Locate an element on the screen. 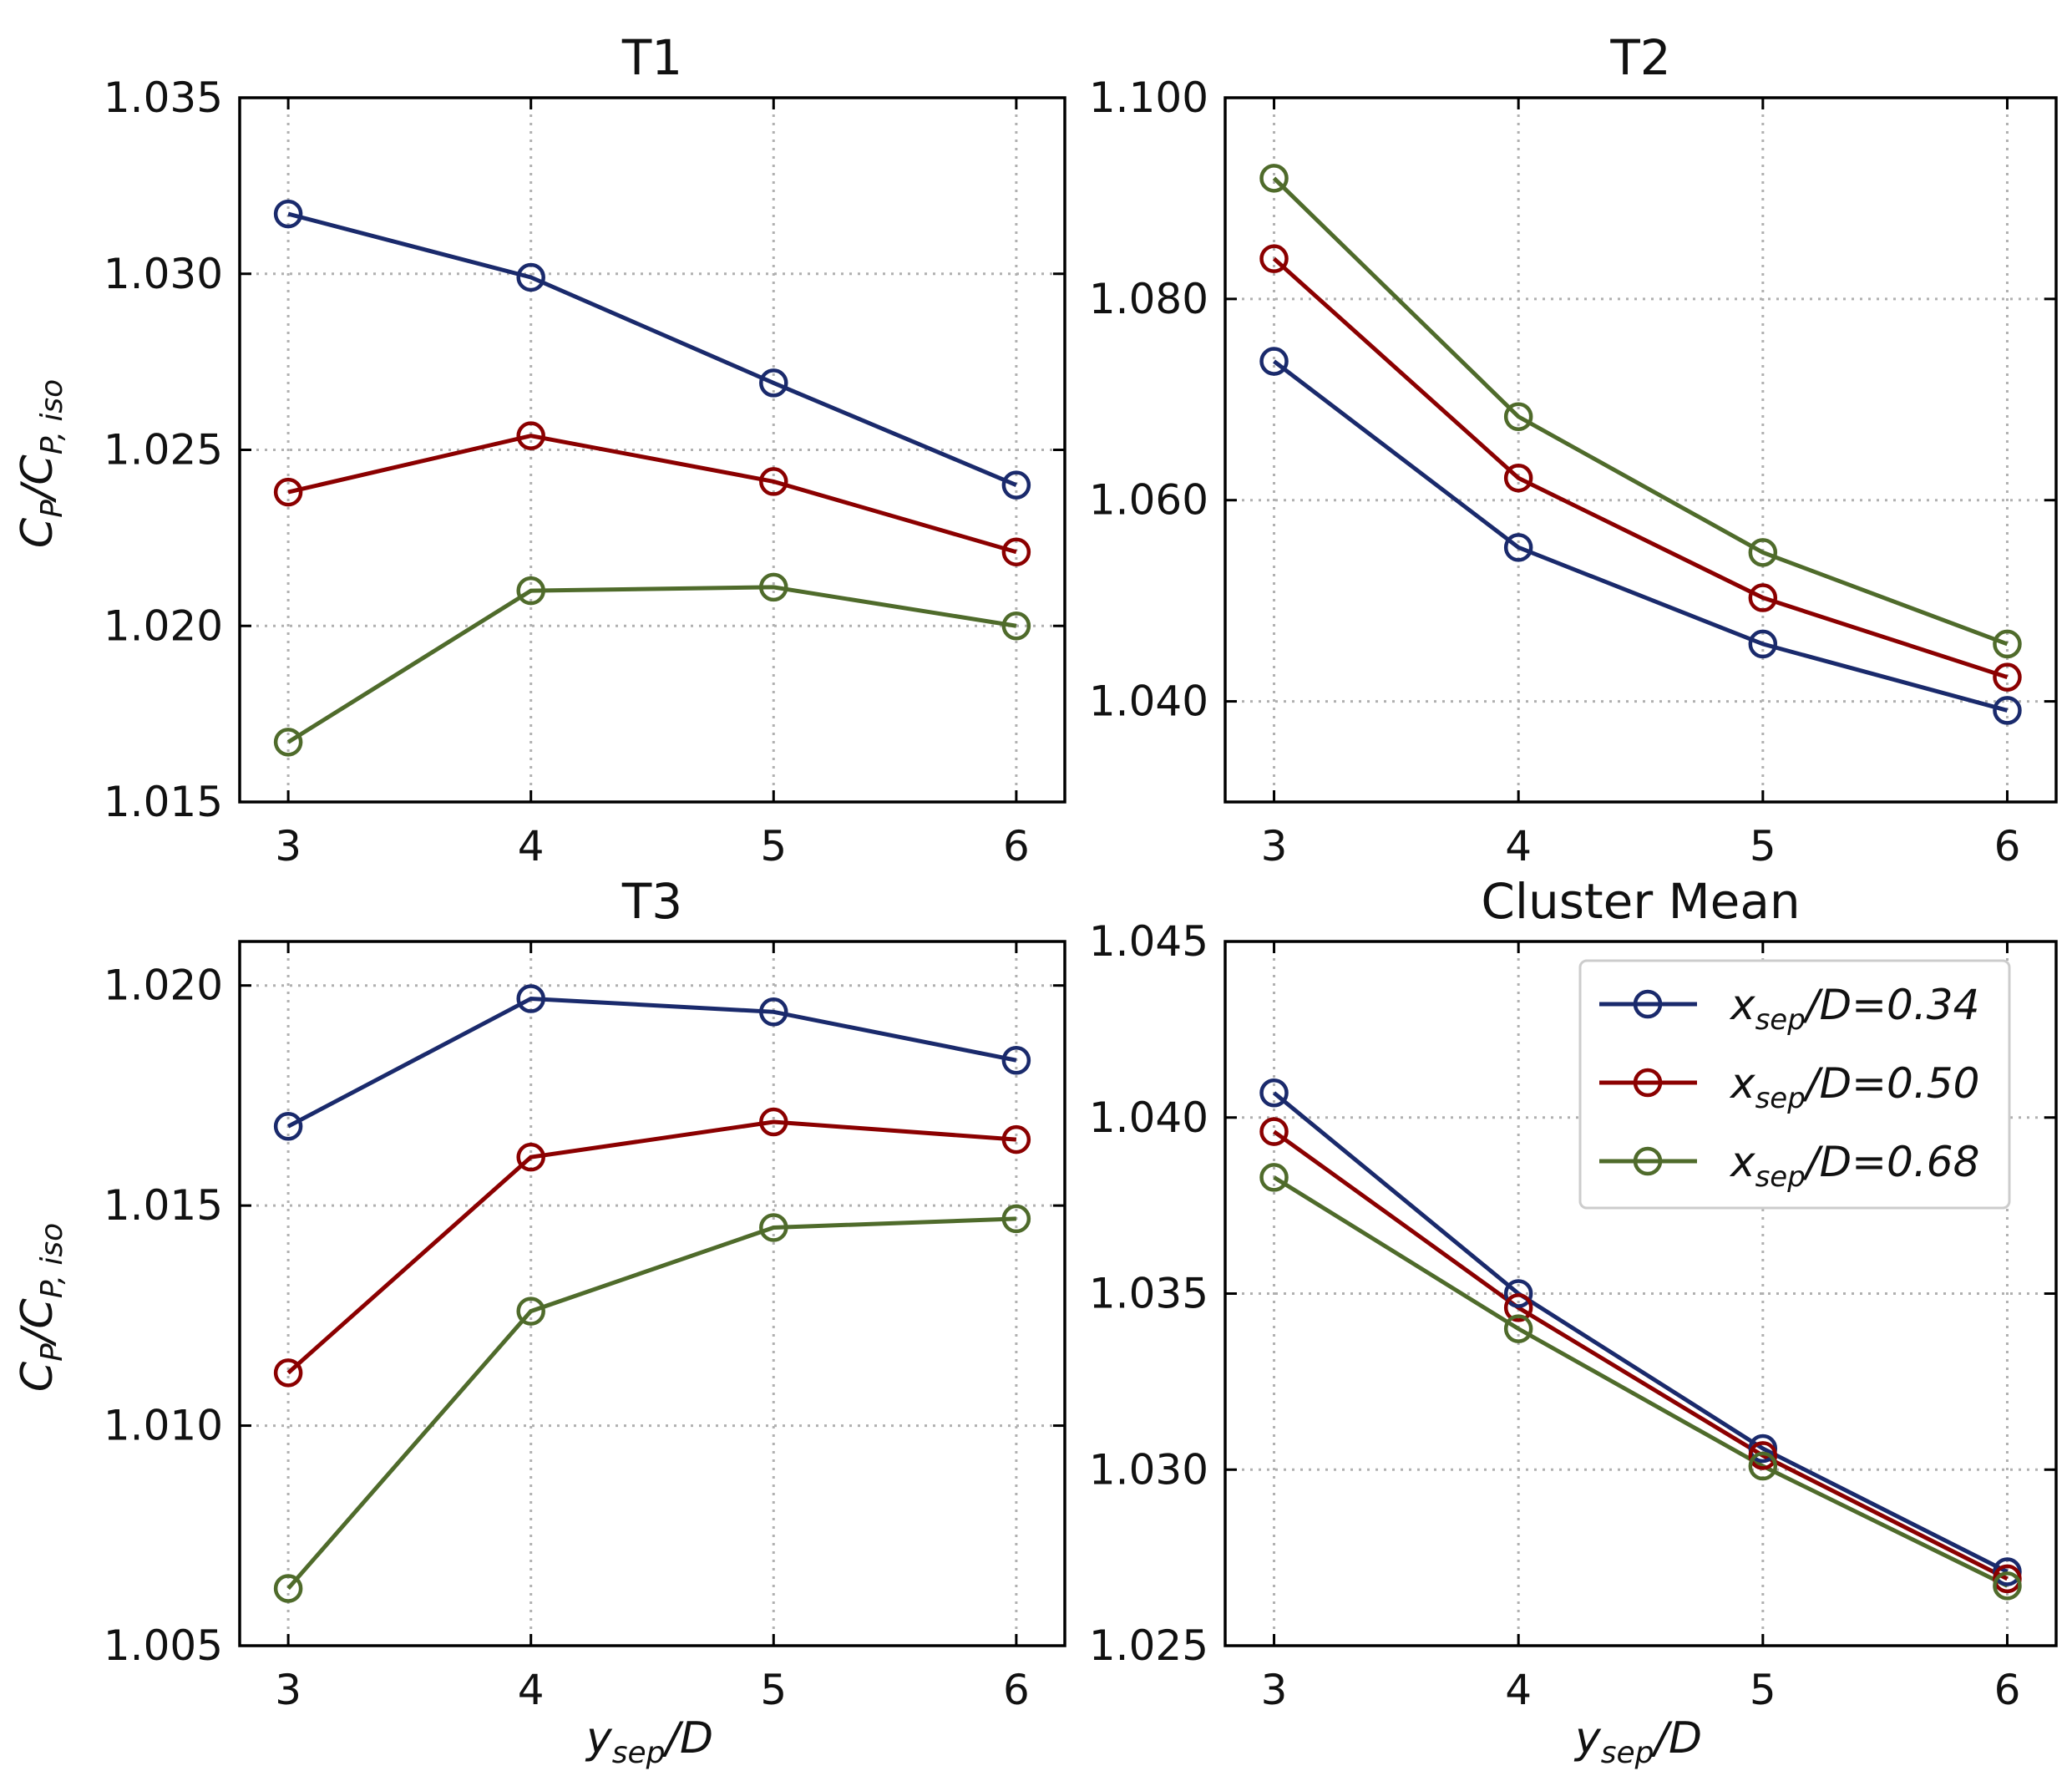  legend-entry: xsep/D=0.34 is located at coordinates (1789, 1009).